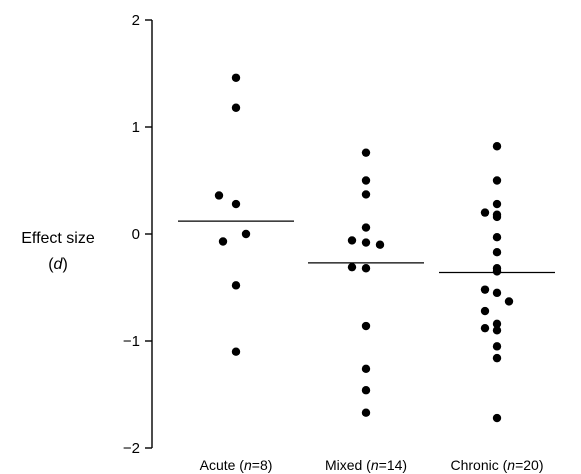 This screenshot has width=581, height=474. I want to click on y-axis-title-line2: (d), so click(58, 264).